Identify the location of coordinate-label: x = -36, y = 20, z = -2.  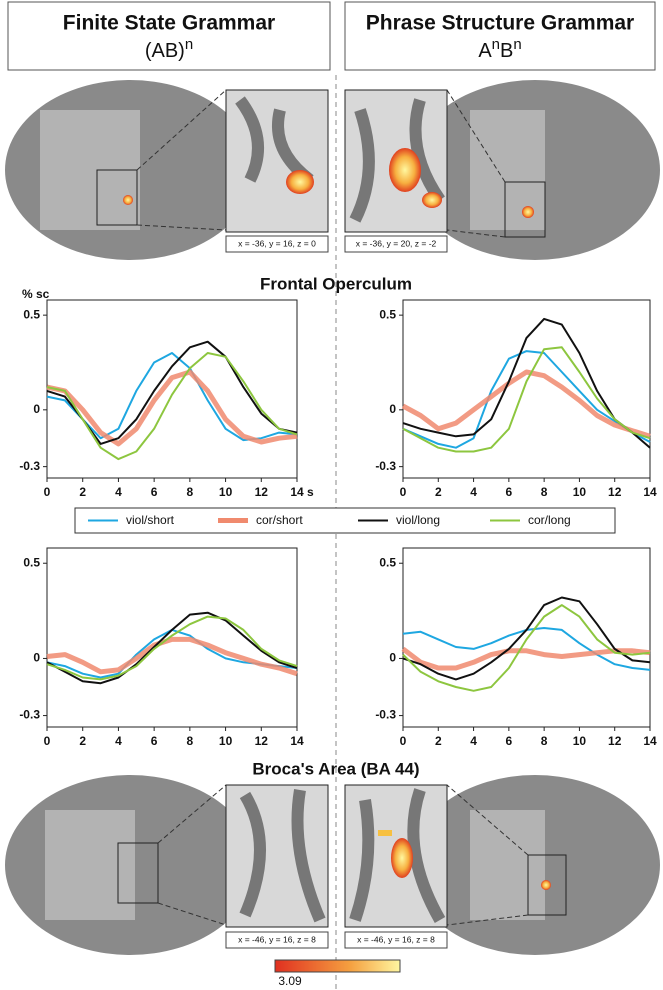
(396, 243).